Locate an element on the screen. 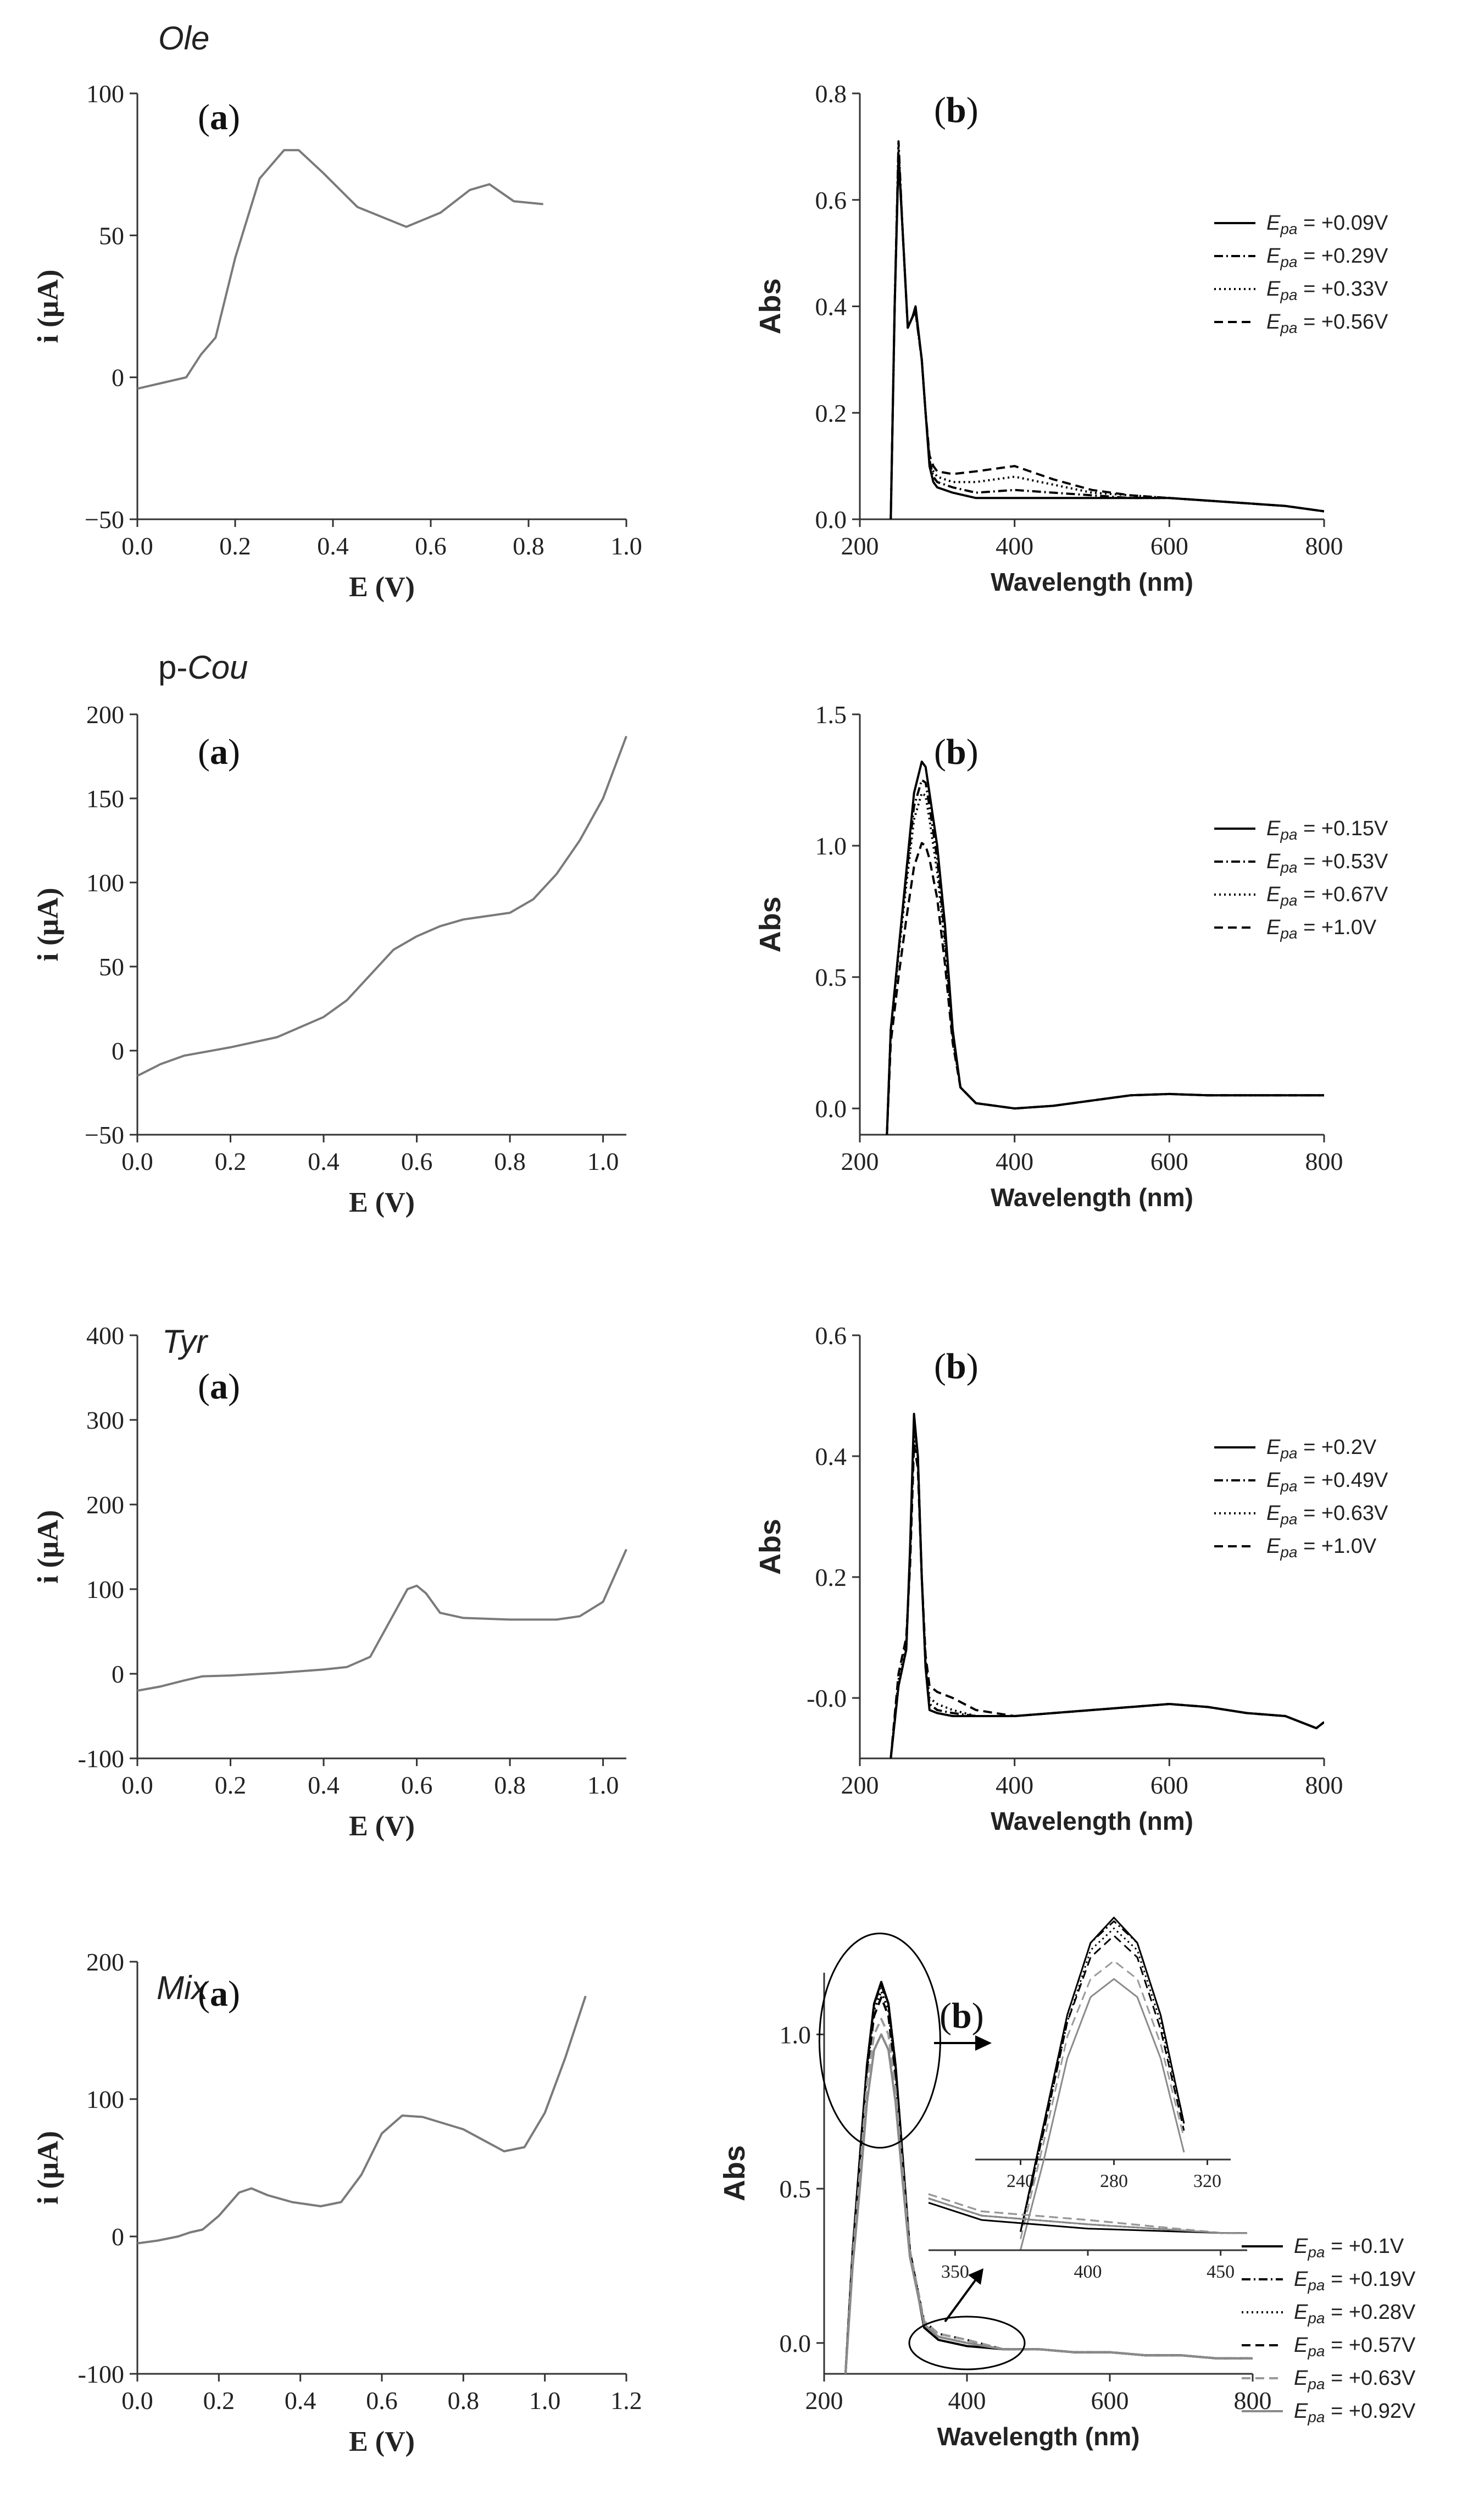 Image resolution: width=1462 pixels, height=2520 pixels. cv-chart: 0.0 0.2 0.4 0.6 0.8 1.0 −50 0 50 100 E (V) i (μA) is located at coordinates (336, 341).